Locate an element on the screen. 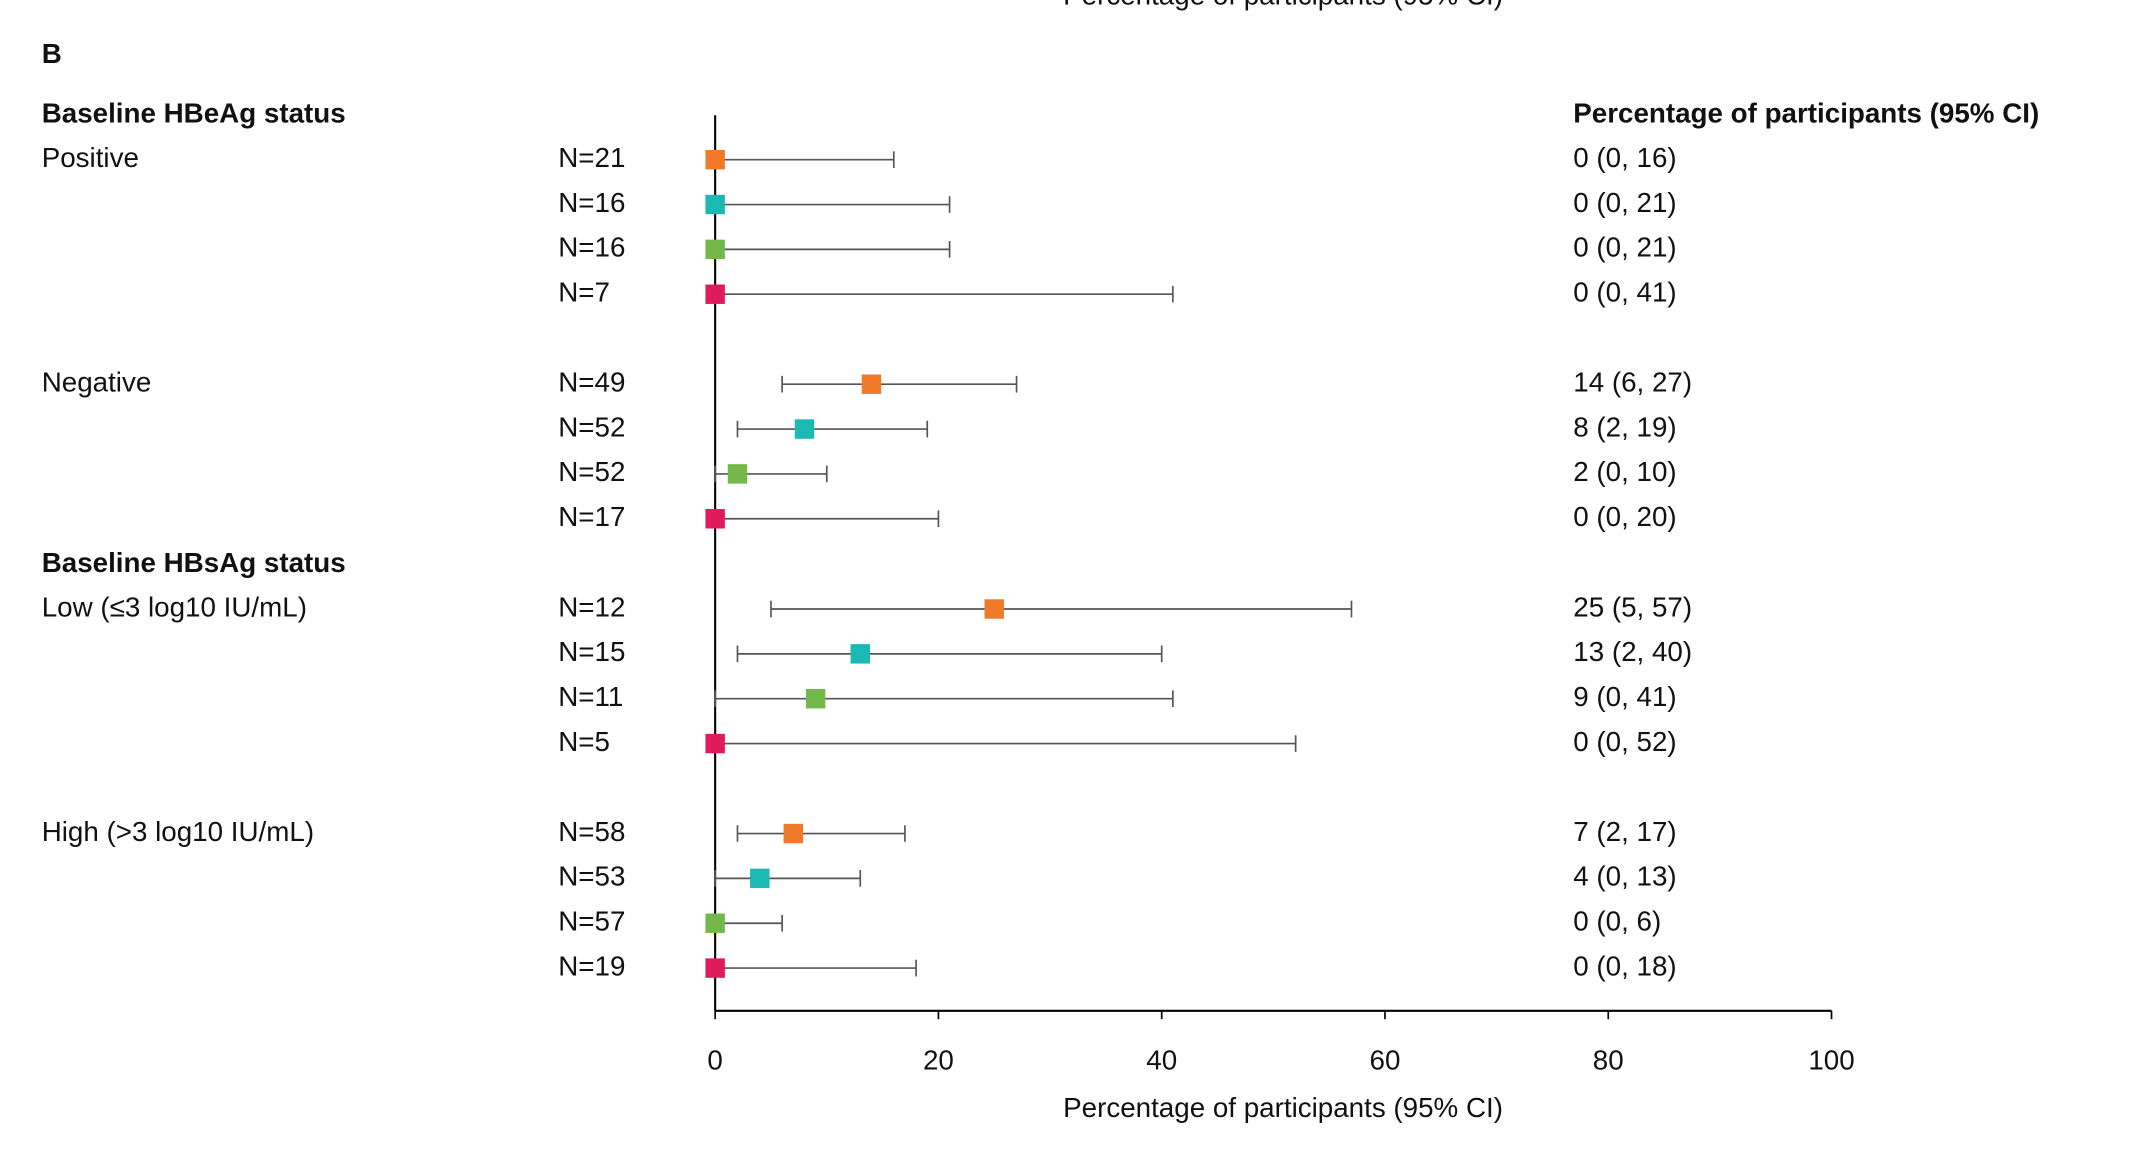  x-tick-label: 0 is located at coordinates (714, 1060).